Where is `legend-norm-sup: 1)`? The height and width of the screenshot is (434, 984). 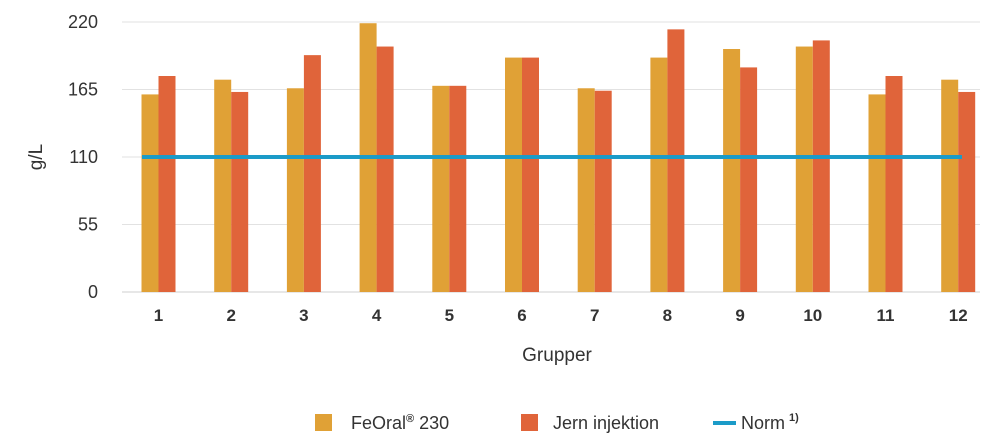 legend-norm-sup: 1) is located at coordinates (794, 418).